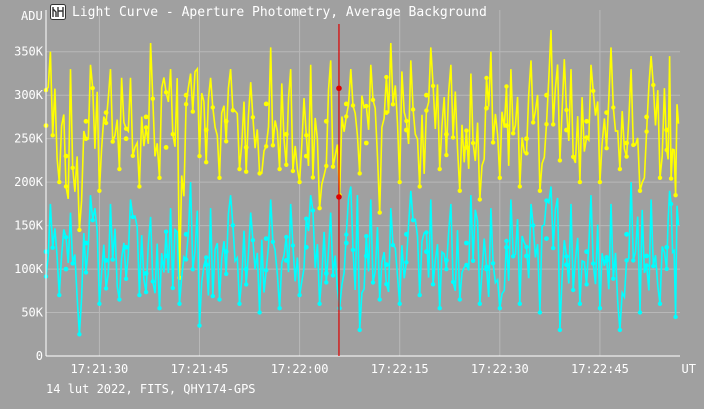  Describe the element at coordinates (58, 12) in the screenshot. I see `app-icon` at that location.